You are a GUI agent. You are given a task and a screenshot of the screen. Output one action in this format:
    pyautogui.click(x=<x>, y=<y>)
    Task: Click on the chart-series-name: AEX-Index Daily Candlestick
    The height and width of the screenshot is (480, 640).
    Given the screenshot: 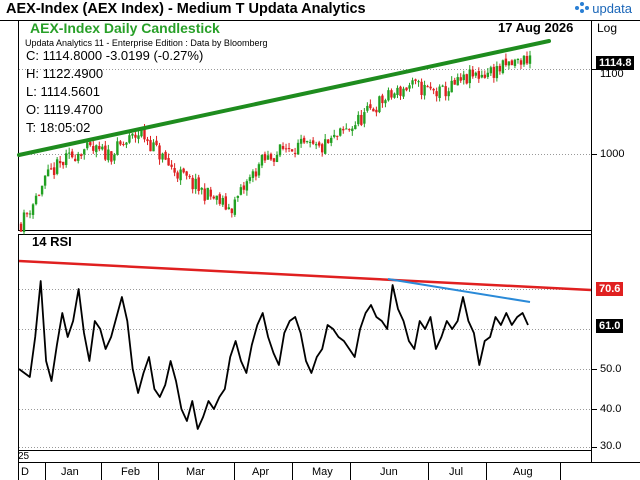 What is the action you would take?
    pyautogui.click(x=125, y=28)
    